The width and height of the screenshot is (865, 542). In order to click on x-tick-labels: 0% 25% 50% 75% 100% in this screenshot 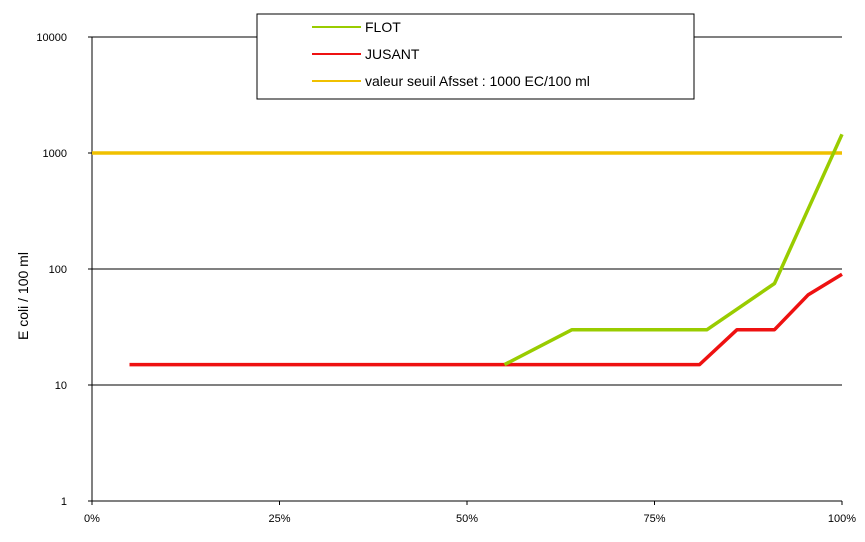, I will do `click(470, 513)`.